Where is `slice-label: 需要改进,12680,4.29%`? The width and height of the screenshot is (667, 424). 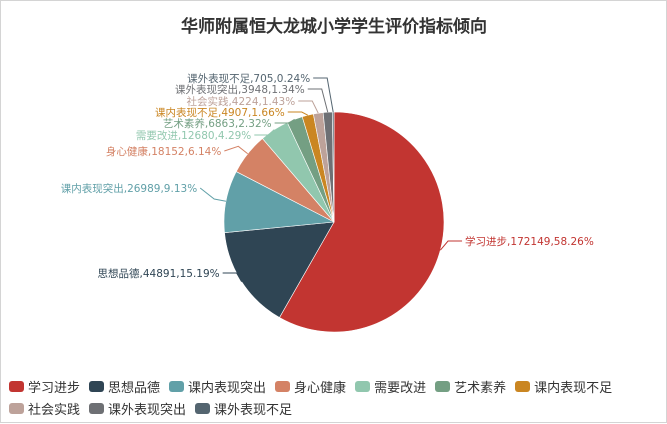
slice-label: 需要改进,12680,4.29% is located at coordinates (193, 135).